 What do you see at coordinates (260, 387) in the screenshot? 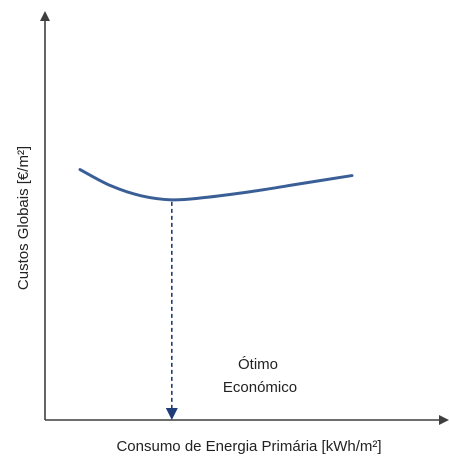
I see `annotation-line-2: Económico` at bounding box center [260, 387].